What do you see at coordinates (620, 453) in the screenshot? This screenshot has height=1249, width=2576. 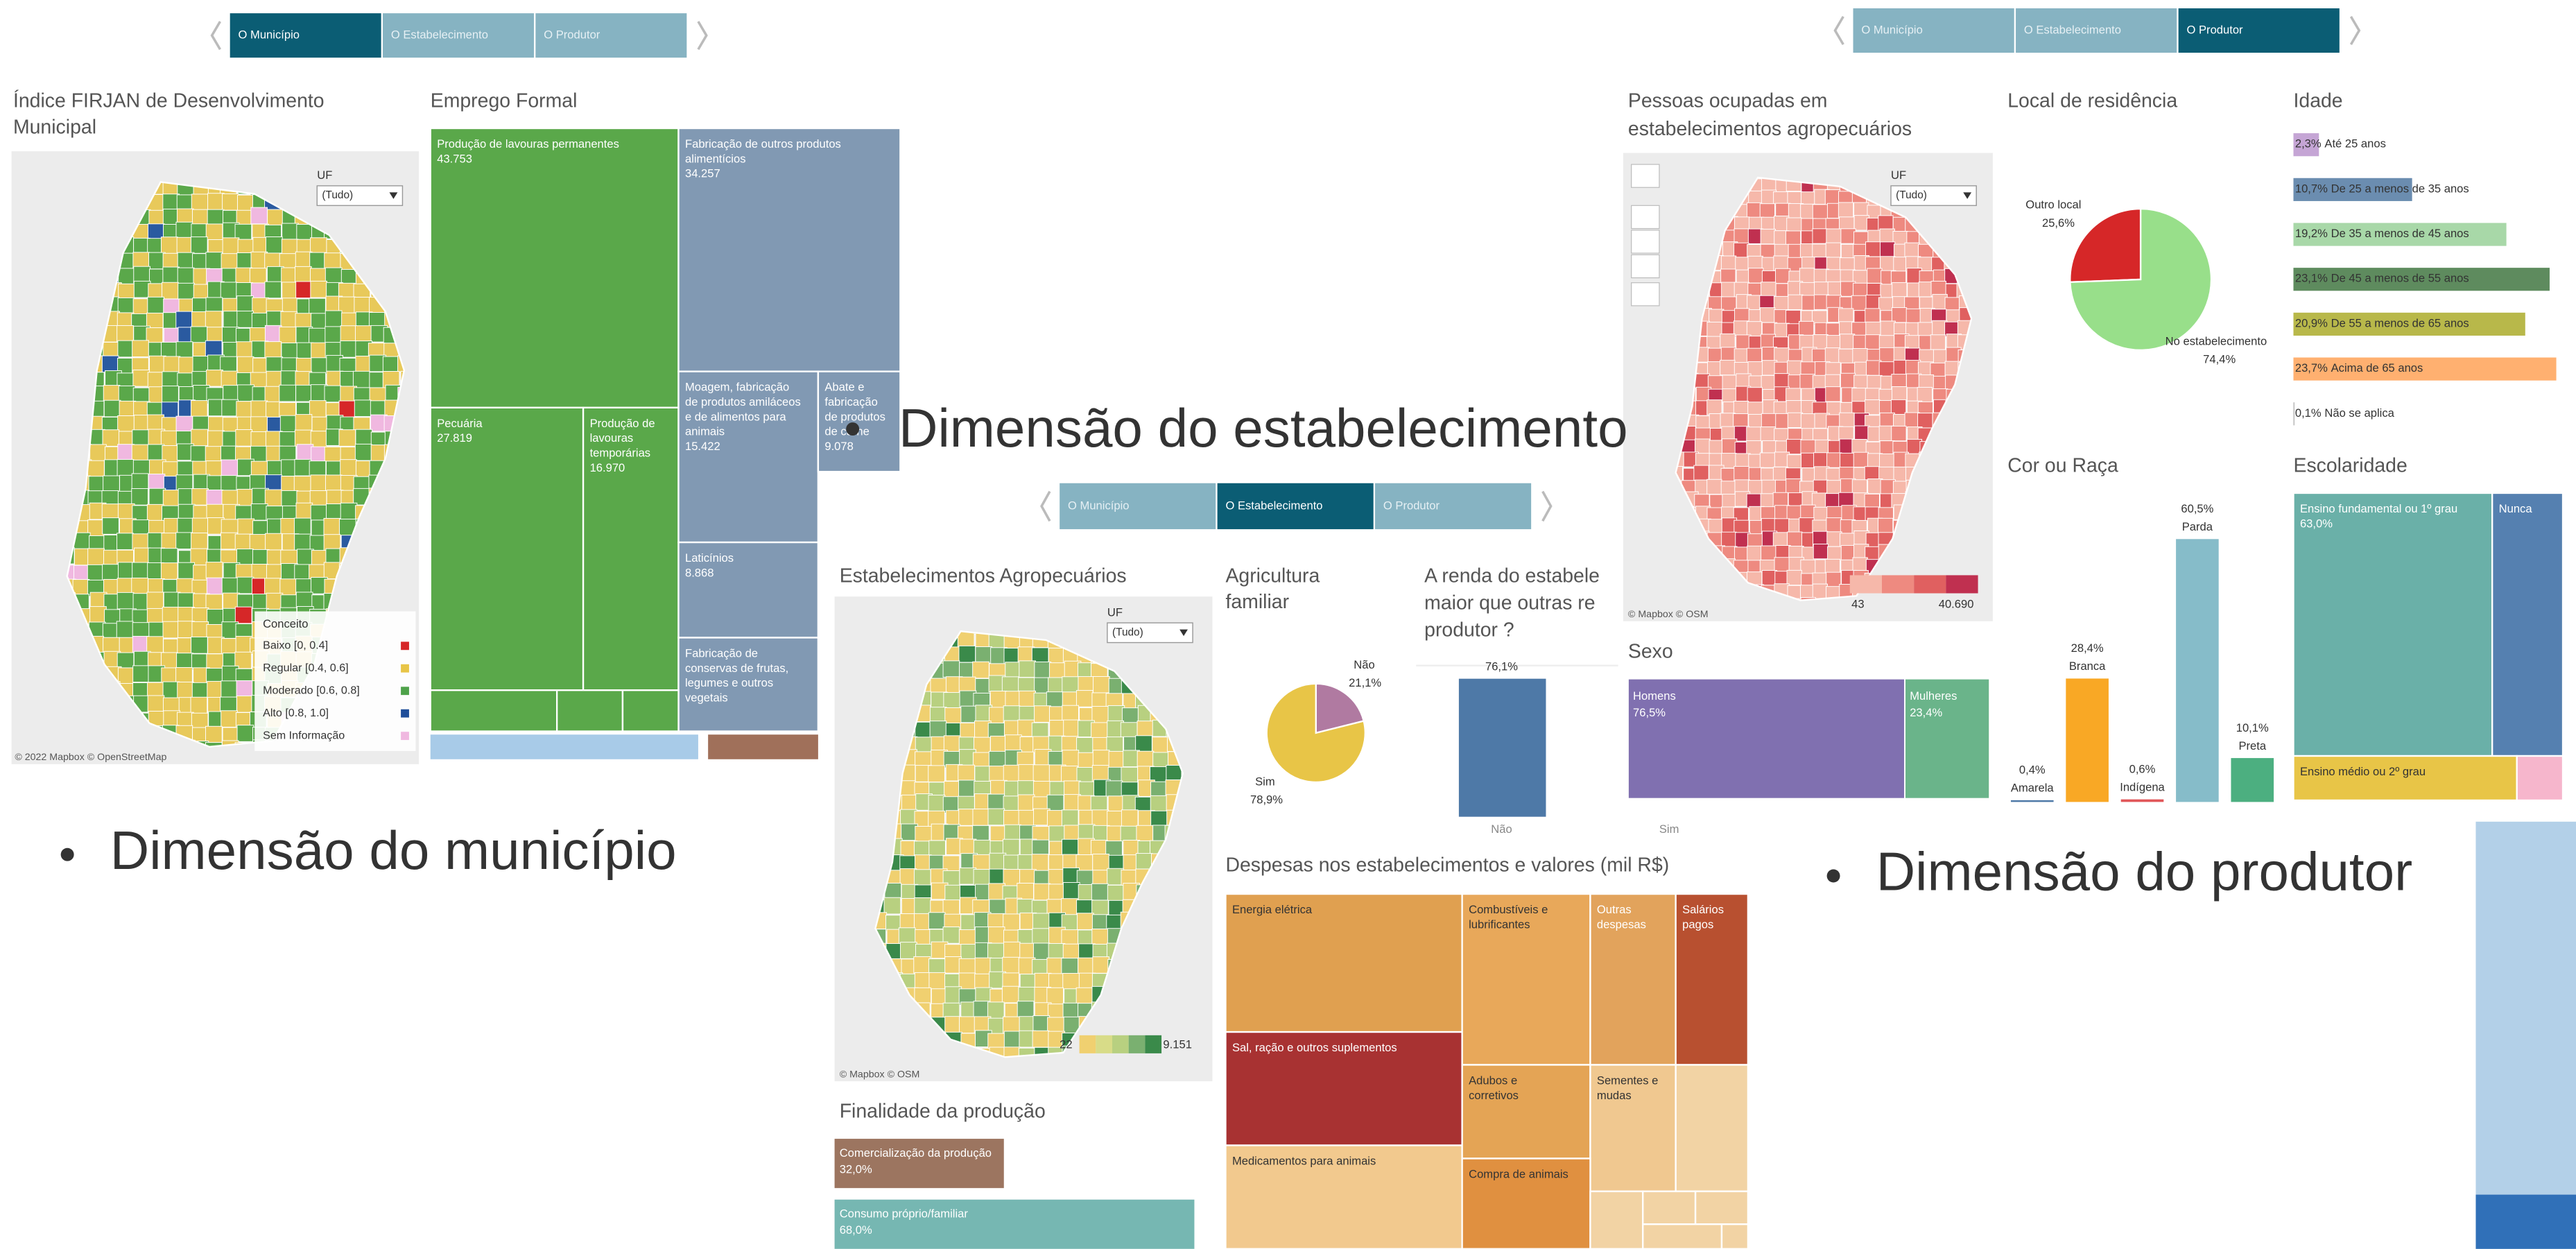 I see `treemap-label: temporárias` at bounding box center [620, 453].